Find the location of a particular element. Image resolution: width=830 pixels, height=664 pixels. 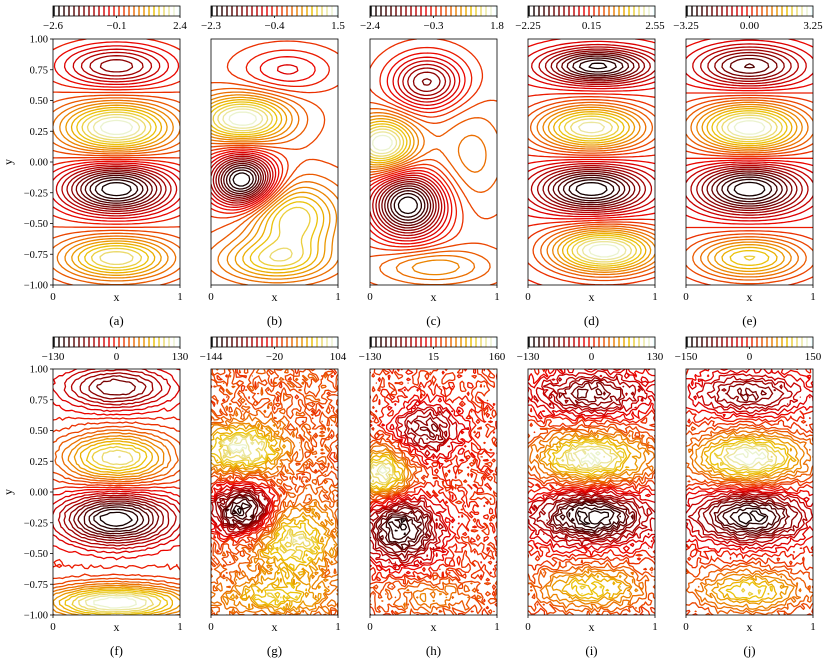

colorbar-tick-label: −2.6 is located at coordinates (53, 26).